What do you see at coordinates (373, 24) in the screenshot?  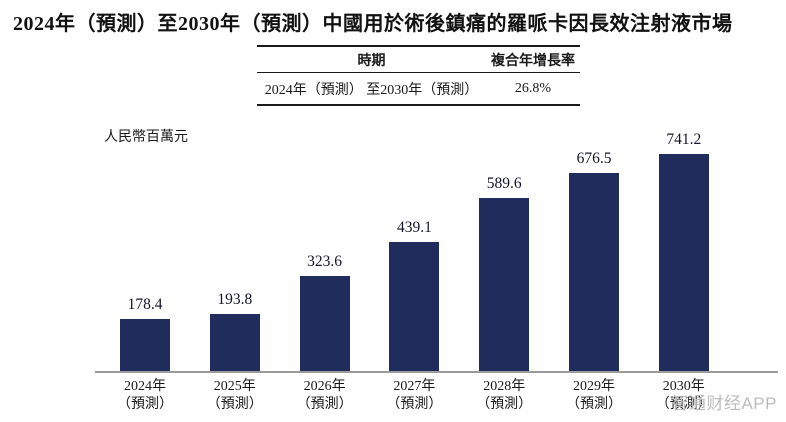 I see `chart-title: 2024年（預測）至2030年（預測）中國用於術後鎮痛的羅哌卡因長效注射液市場` at bounding box center [373, 24].